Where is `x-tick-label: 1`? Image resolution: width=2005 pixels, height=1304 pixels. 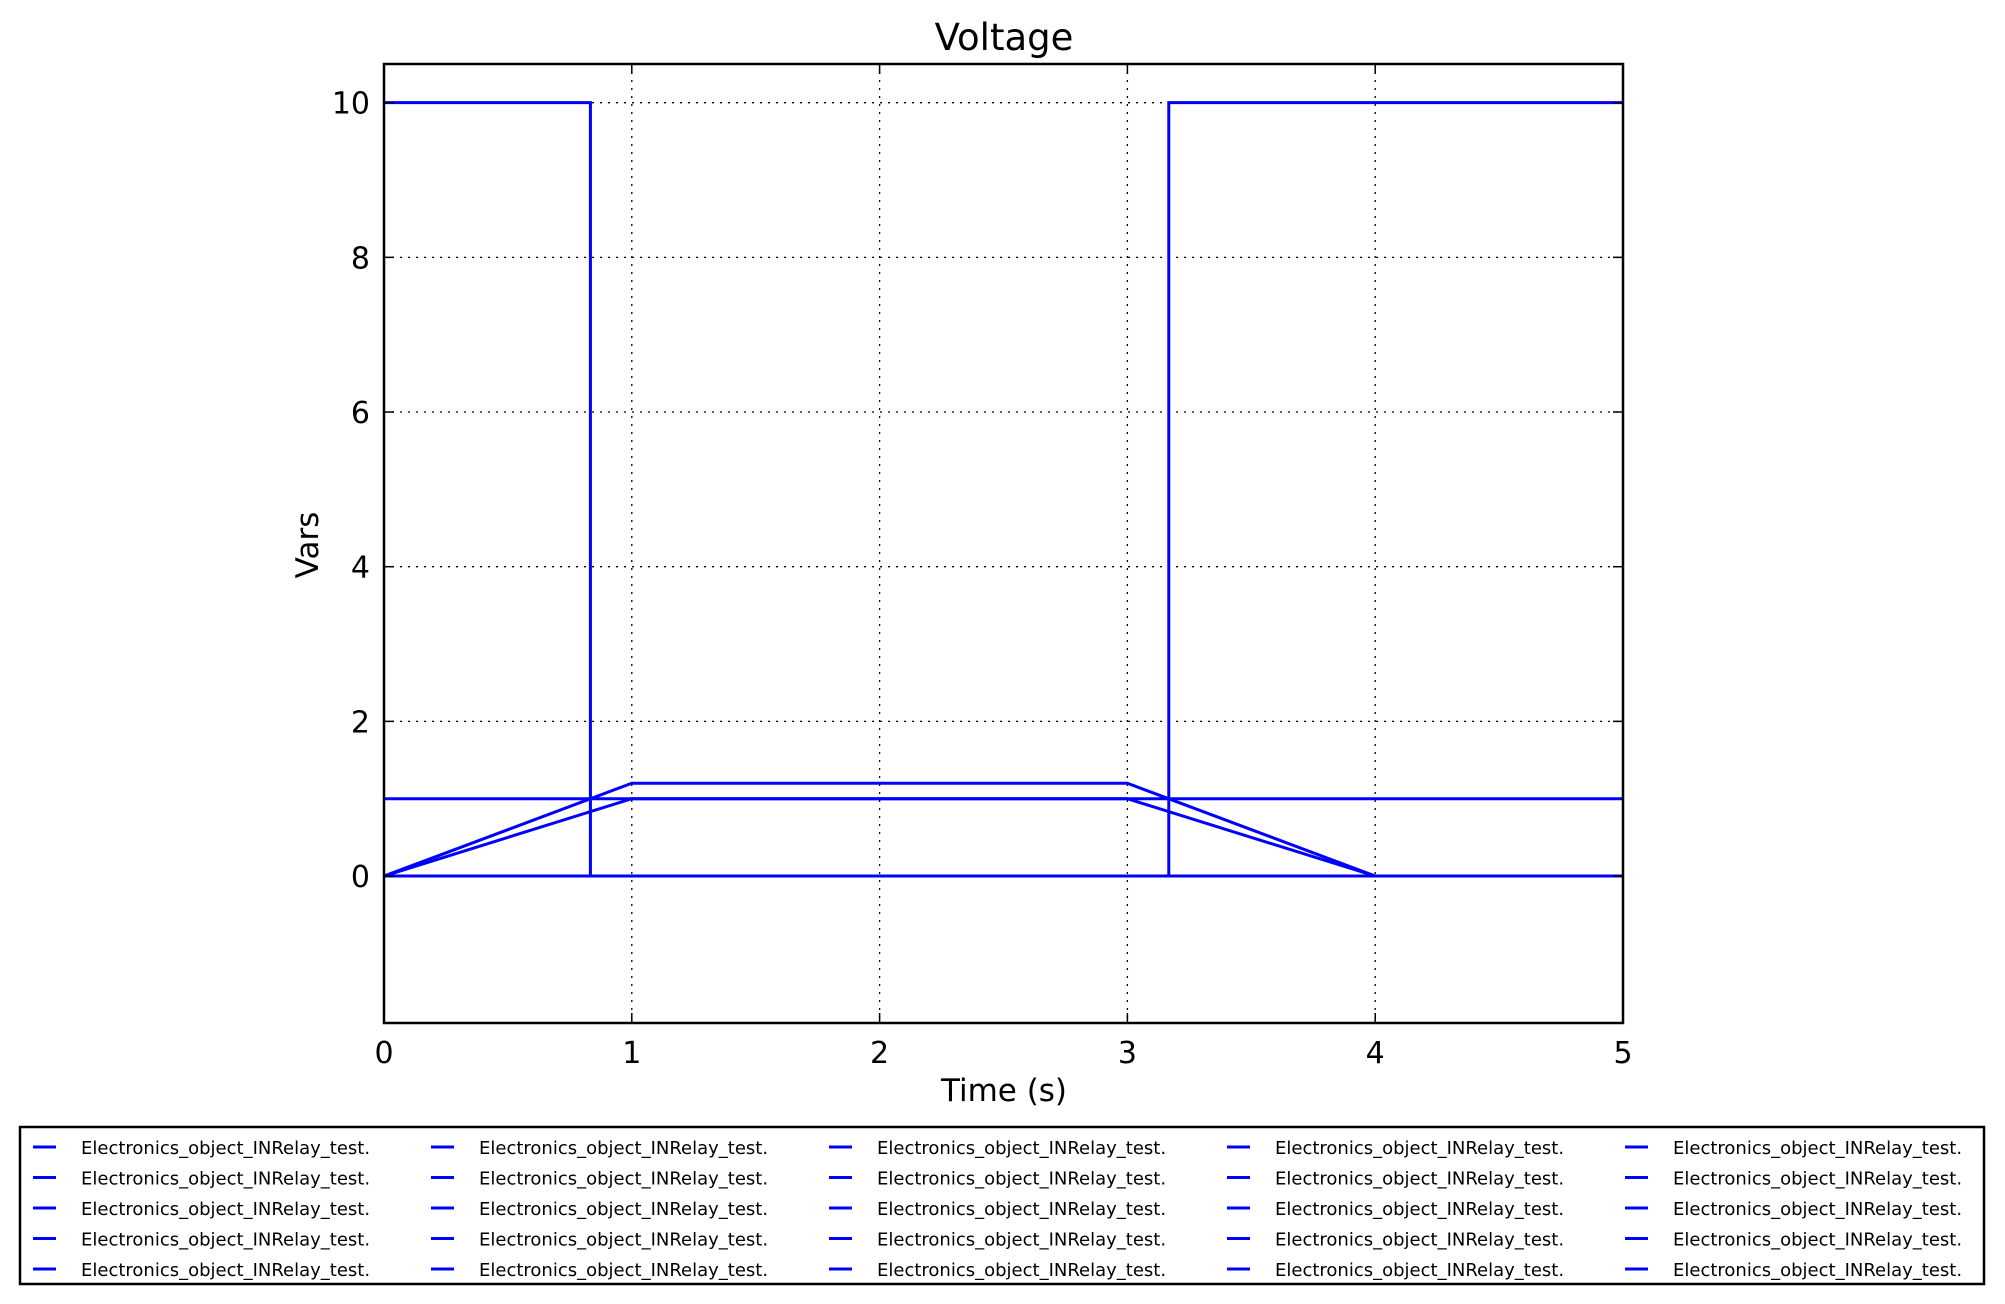 x-tick-label: 1 is located at coordinates (631, 1053).